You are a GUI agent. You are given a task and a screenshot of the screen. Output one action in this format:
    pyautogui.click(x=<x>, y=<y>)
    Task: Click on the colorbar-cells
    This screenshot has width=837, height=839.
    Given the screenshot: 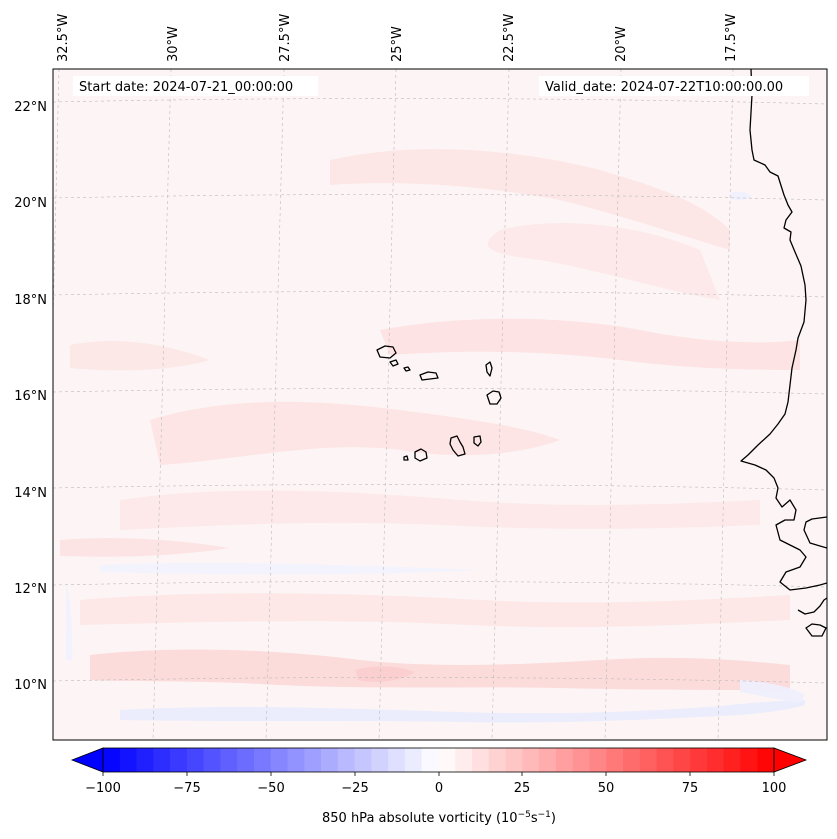 What is the action you would take?
    pyautogui.click(x=439, y=760)
    